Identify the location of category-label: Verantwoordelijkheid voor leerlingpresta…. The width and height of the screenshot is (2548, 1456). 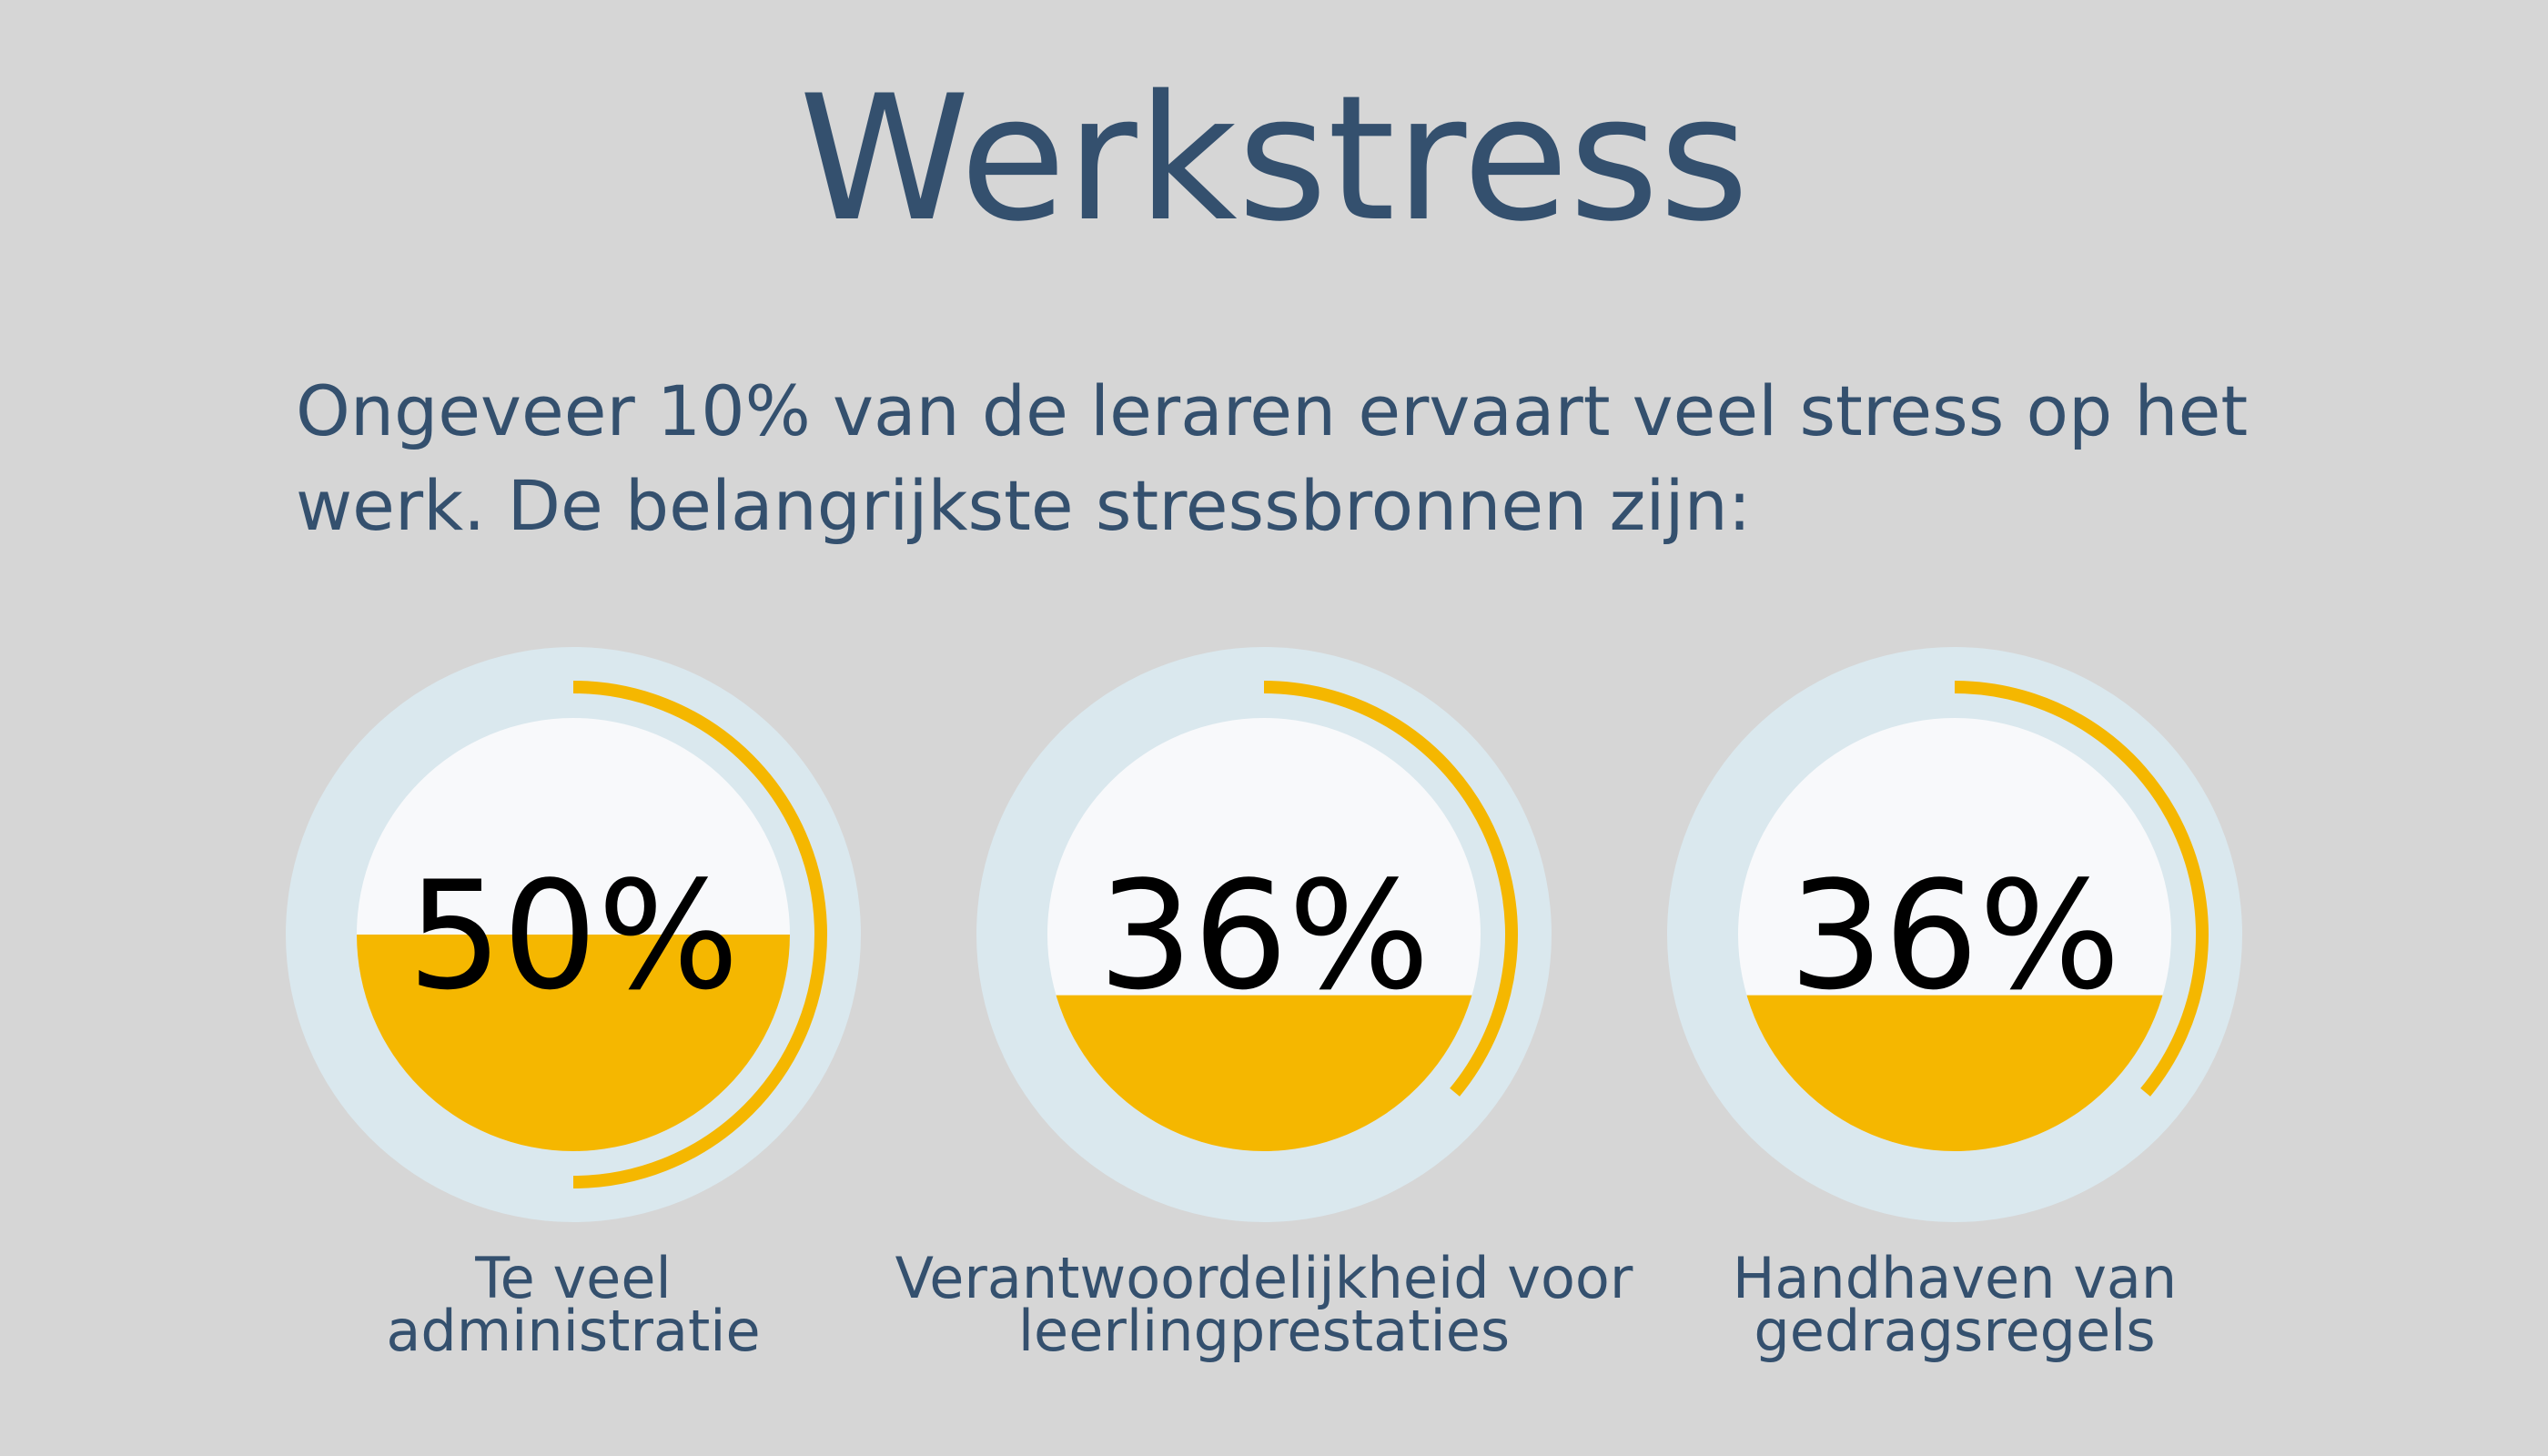
(1264, 1305).